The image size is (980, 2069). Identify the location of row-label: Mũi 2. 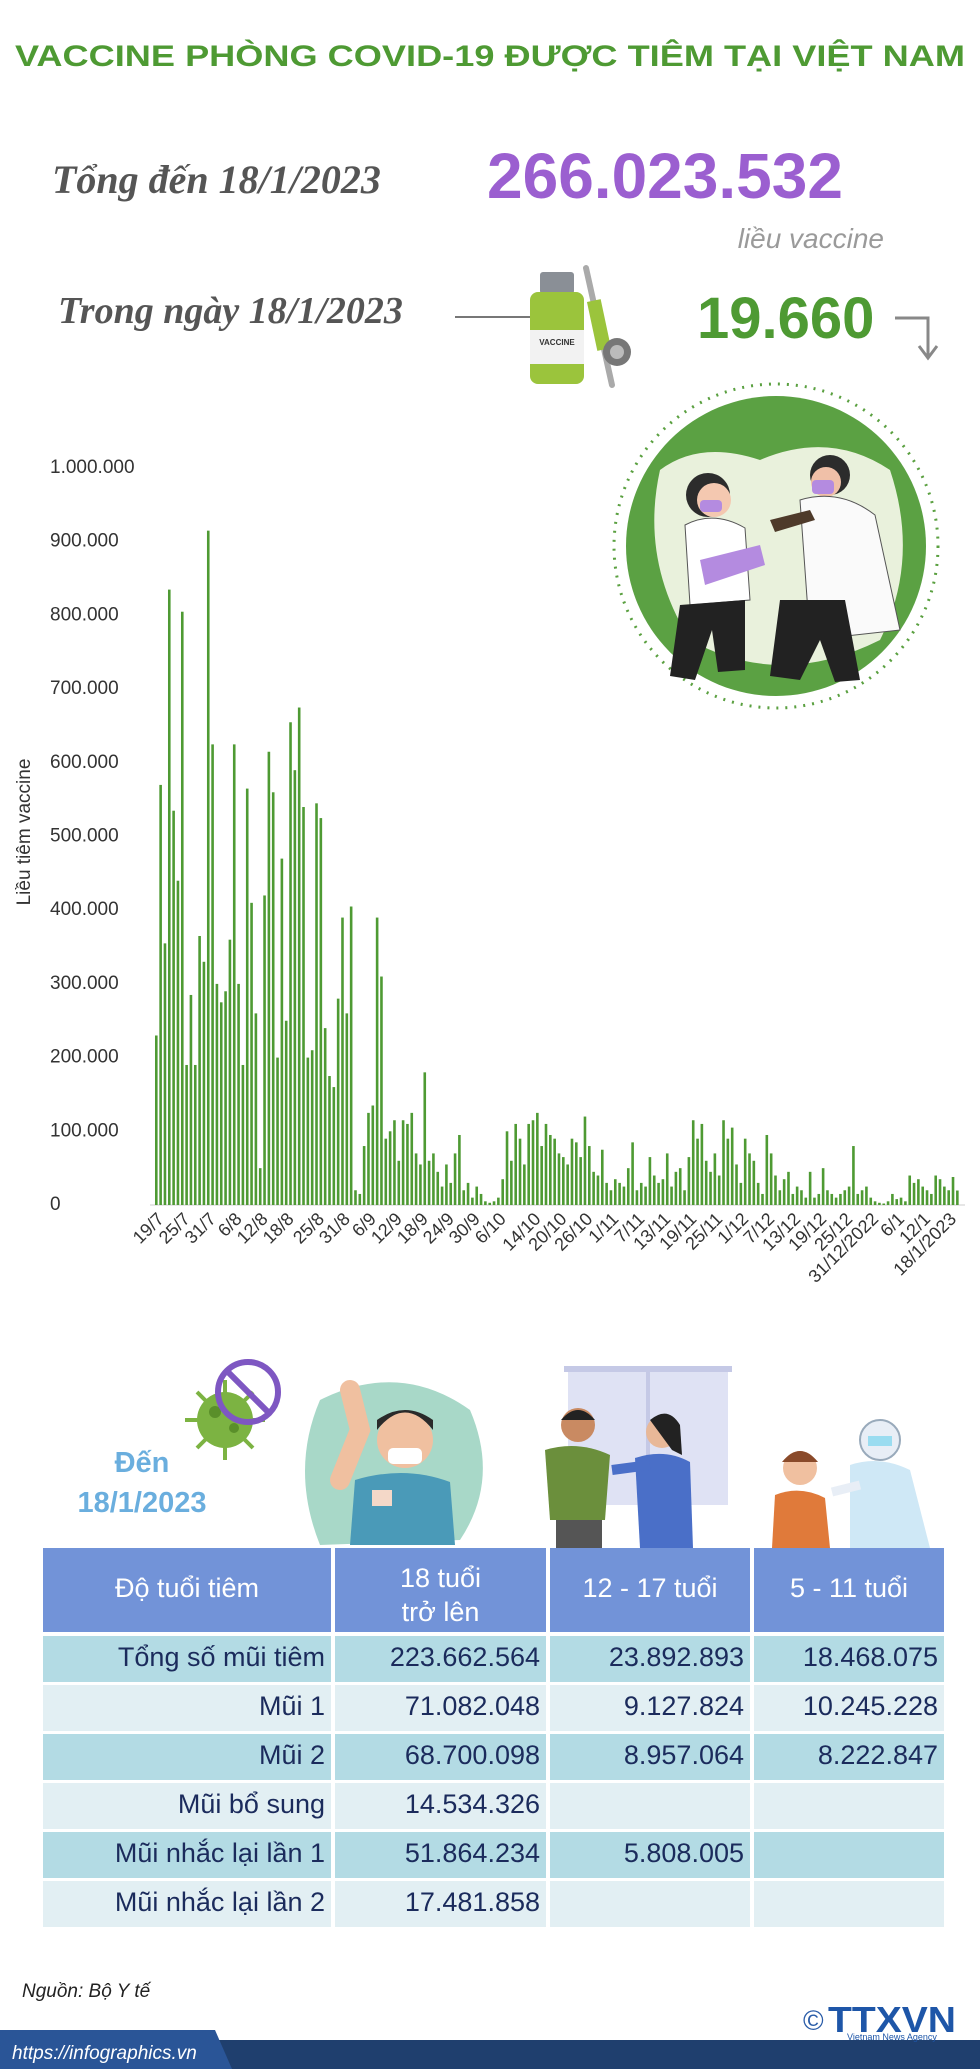
(292, 1755).